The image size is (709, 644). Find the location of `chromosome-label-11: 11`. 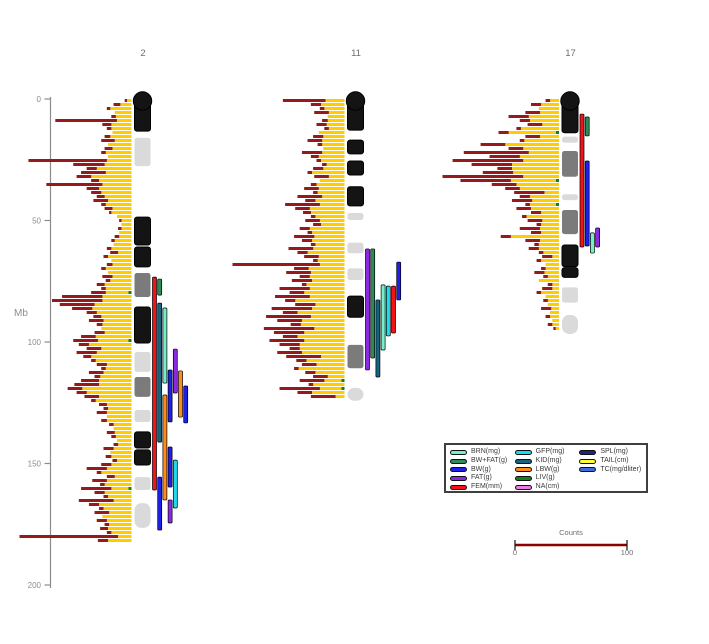

chromosome-label-11: 11 is located at coordinates (356, 53).